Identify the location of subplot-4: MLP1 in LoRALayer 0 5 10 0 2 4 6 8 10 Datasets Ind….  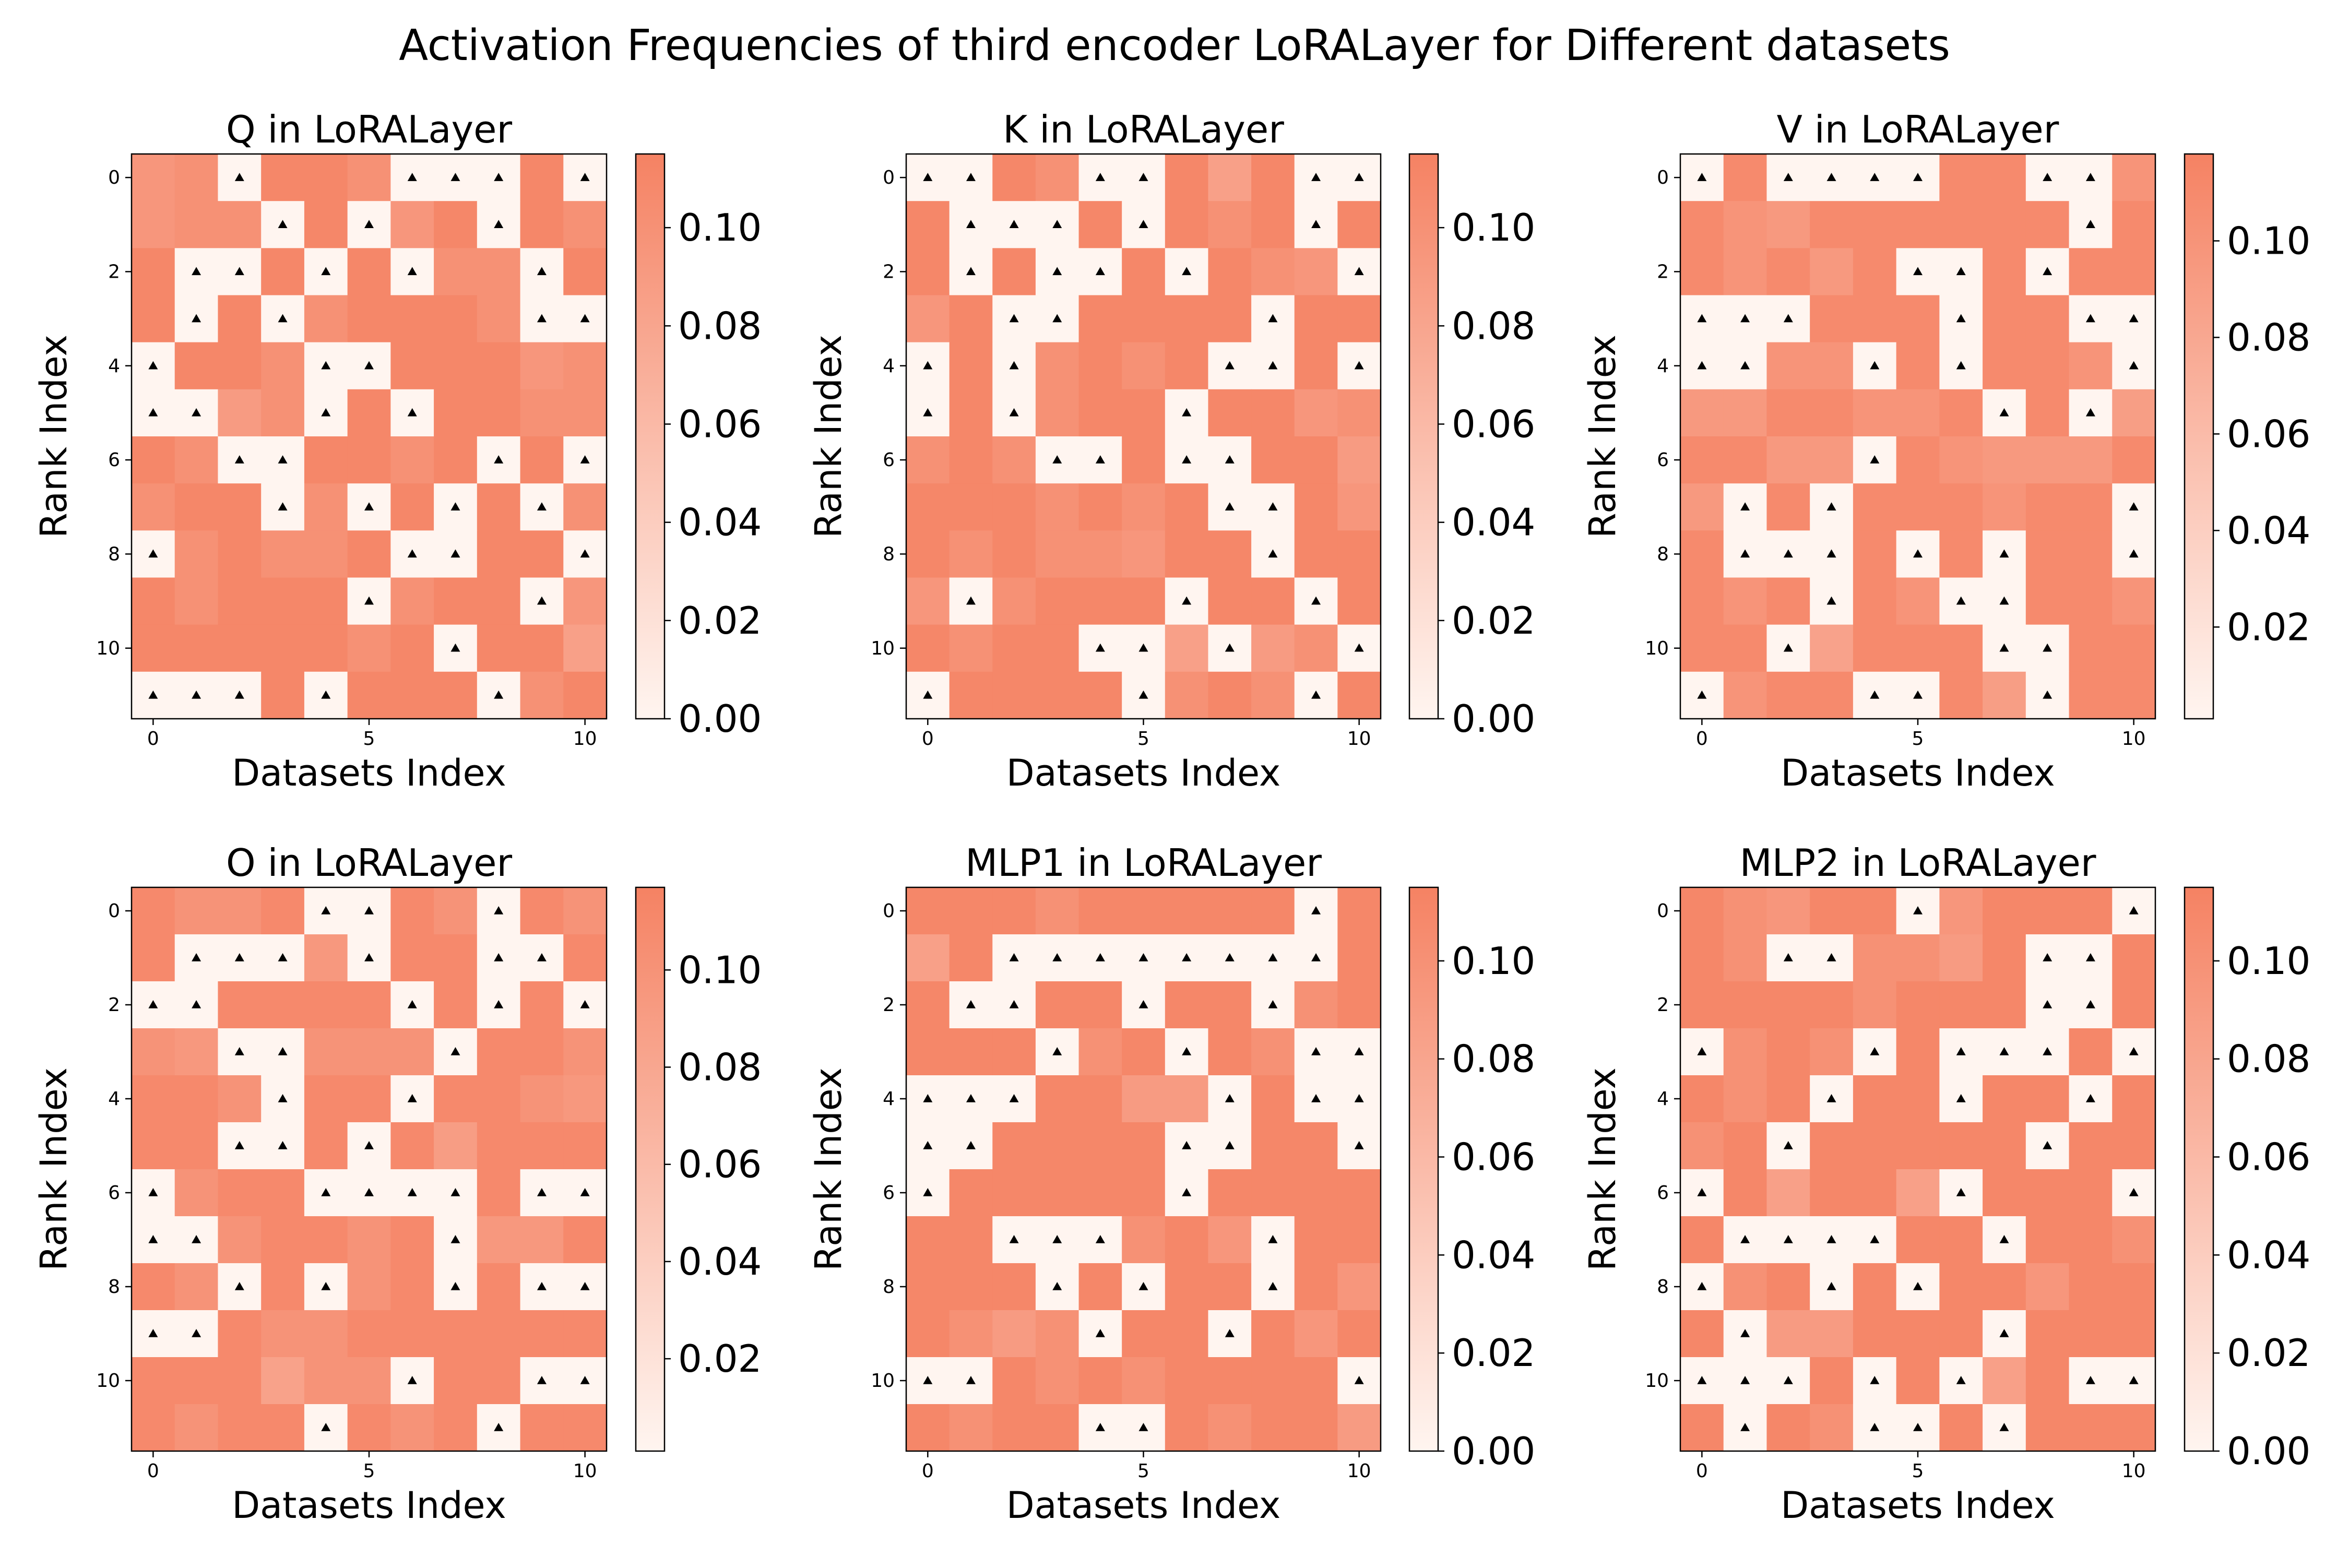
(1171, 1184).